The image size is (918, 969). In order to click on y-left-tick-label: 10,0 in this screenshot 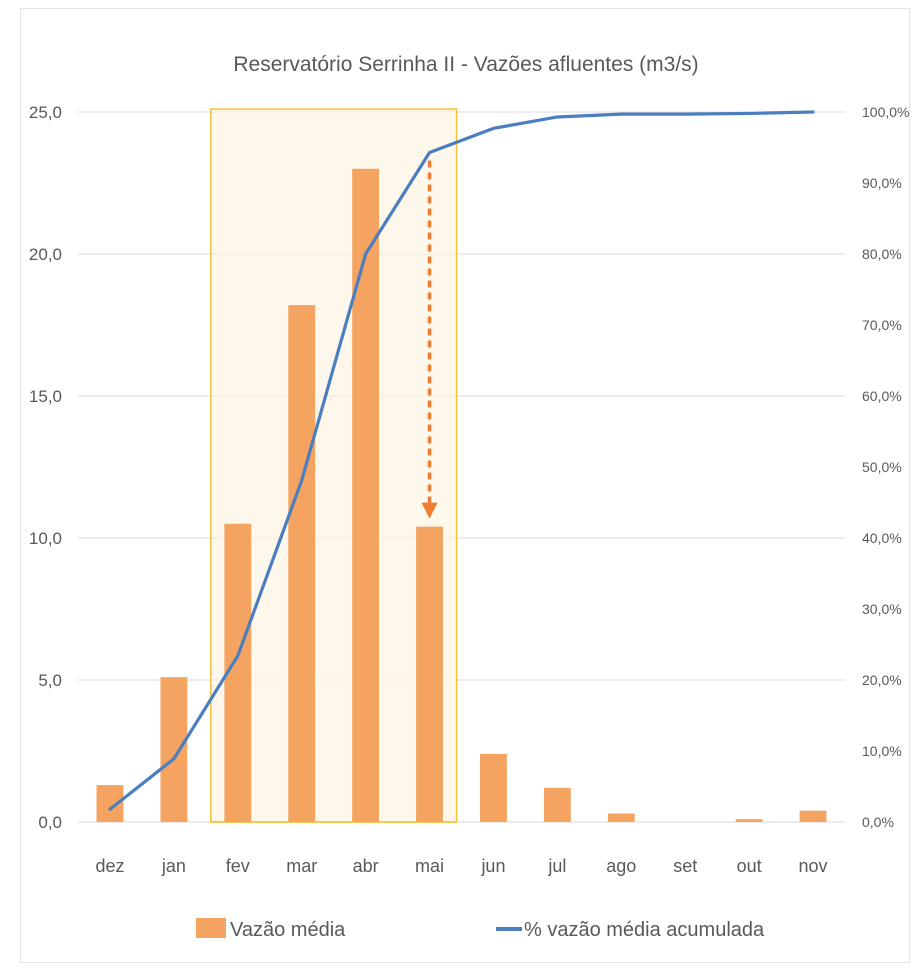, I will do `click(45, 538)`.